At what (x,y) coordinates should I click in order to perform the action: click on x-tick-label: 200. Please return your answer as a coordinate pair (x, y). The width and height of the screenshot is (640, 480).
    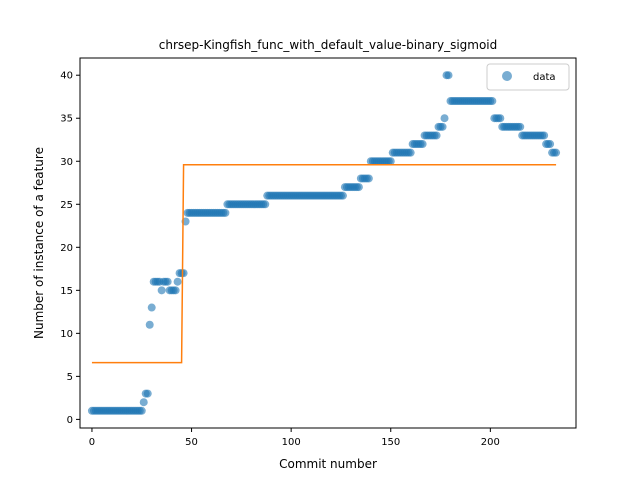
    Looking at the image, I should click on (490, 442).